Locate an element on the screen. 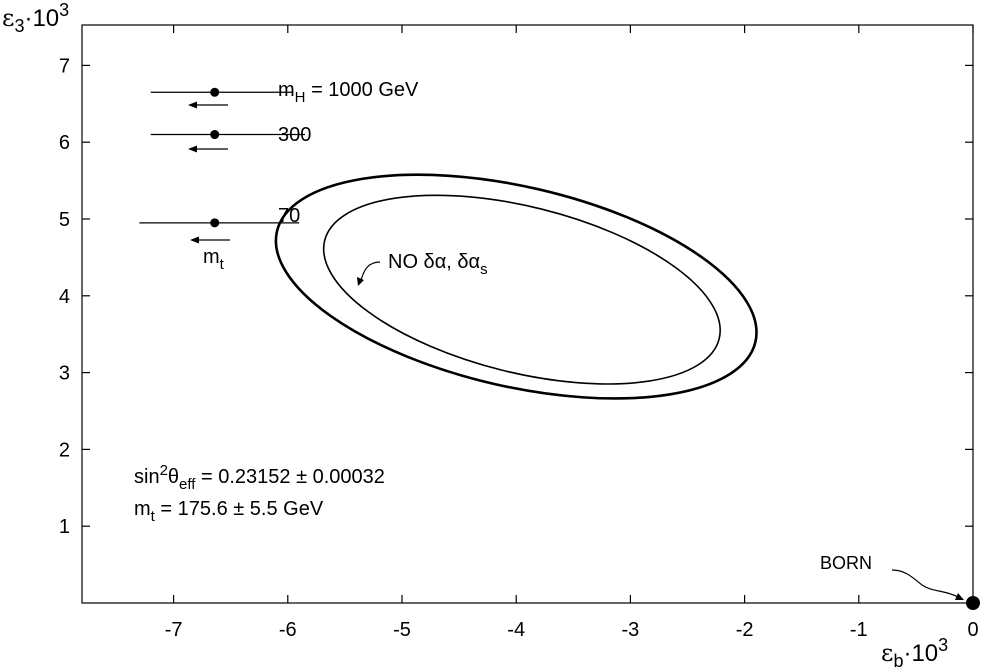 The image size is (981, 669). x-tick-label: 0 is located at coordinates (972, 630).